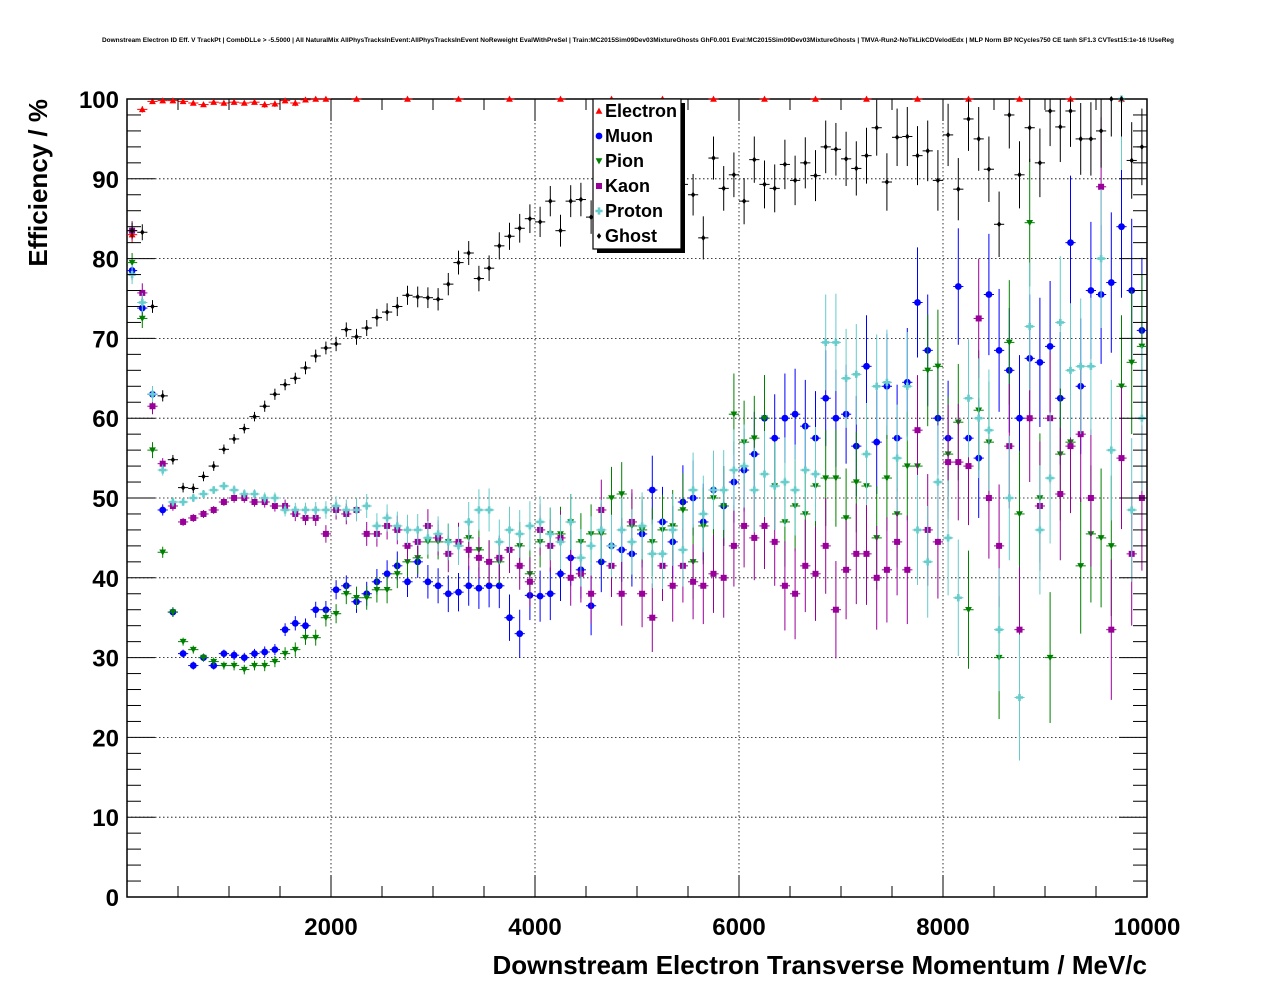 The height and width of the screenshot is (996, 1276). I want to click on legend-marker-kaon, so click(599, 186).